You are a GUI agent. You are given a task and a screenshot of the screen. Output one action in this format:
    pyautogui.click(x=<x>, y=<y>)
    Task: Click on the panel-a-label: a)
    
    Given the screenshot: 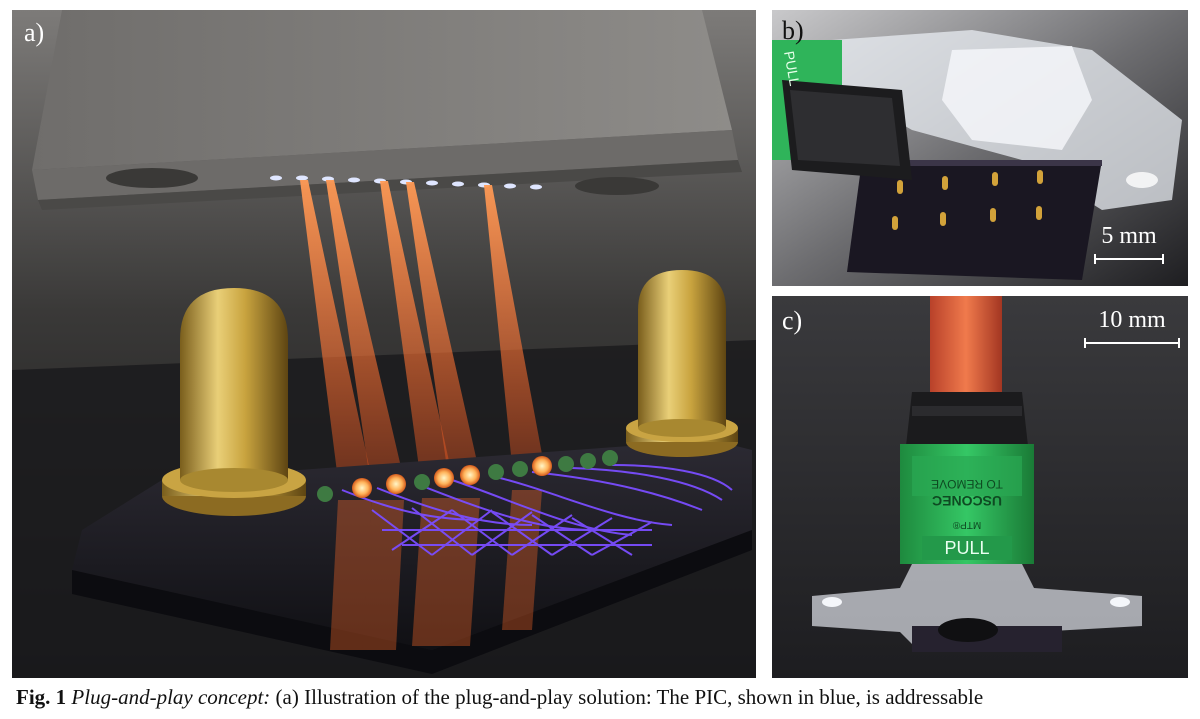 What is the action you would take?
    pyautogui.click(x=34, y=33)
    